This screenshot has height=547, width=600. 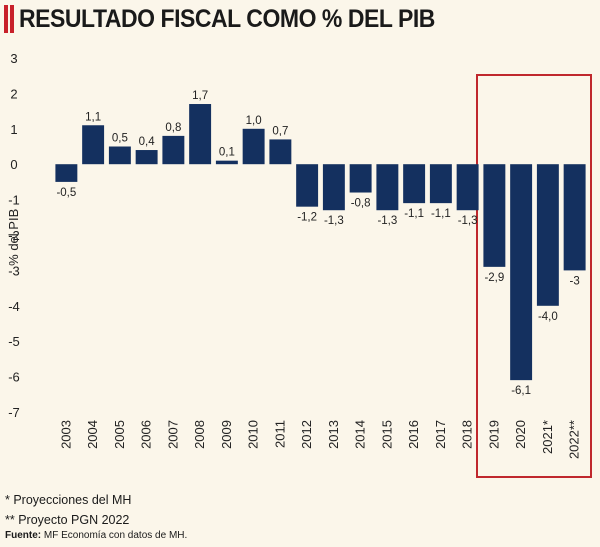 What do you see at coordinates (14, 412) in the screenshot?
I see `y-tick-label: -7` at bounding box center [14, 412].